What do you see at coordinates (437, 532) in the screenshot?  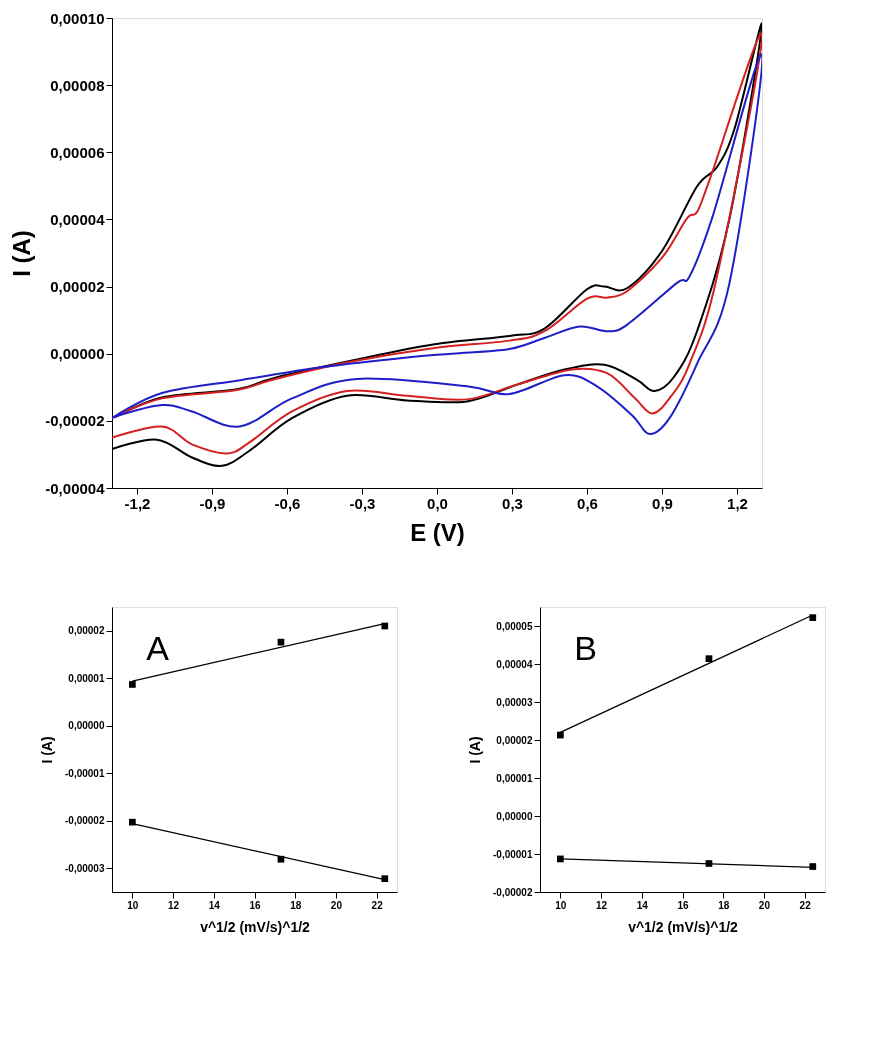 I see `x-axis-title: E (V)` at bounding box center [437, 532].